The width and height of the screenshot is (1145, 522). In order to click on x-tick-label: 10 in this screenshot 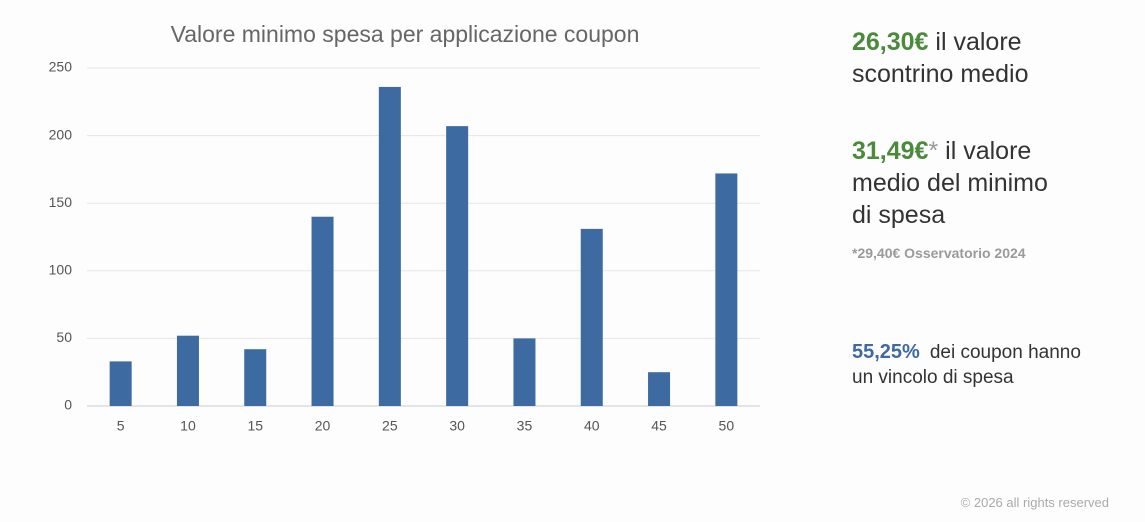, I will do `click(188, 426)`.